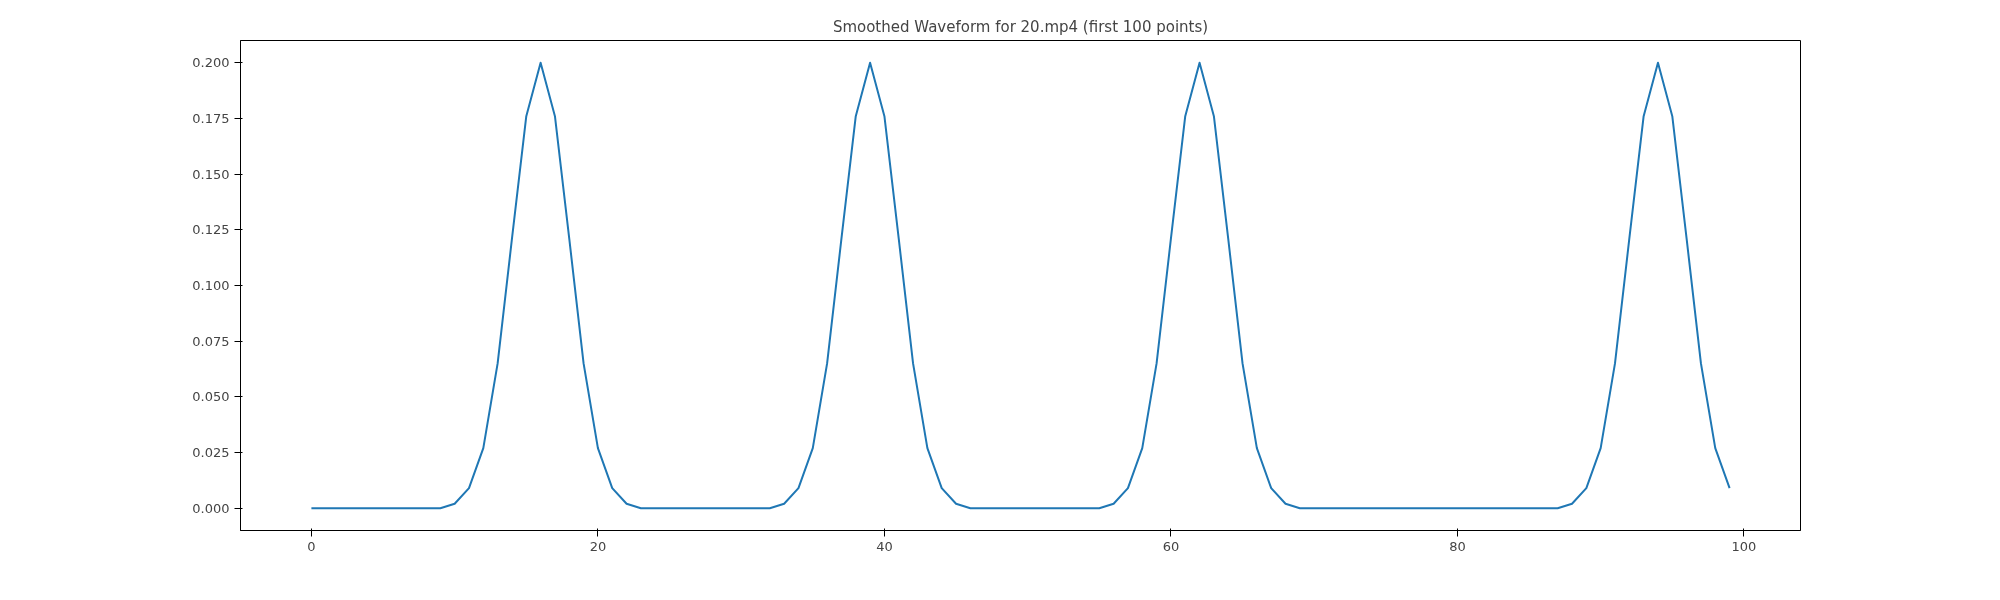  I want to click on y-tick-label: 0.050, so click(211, 397).